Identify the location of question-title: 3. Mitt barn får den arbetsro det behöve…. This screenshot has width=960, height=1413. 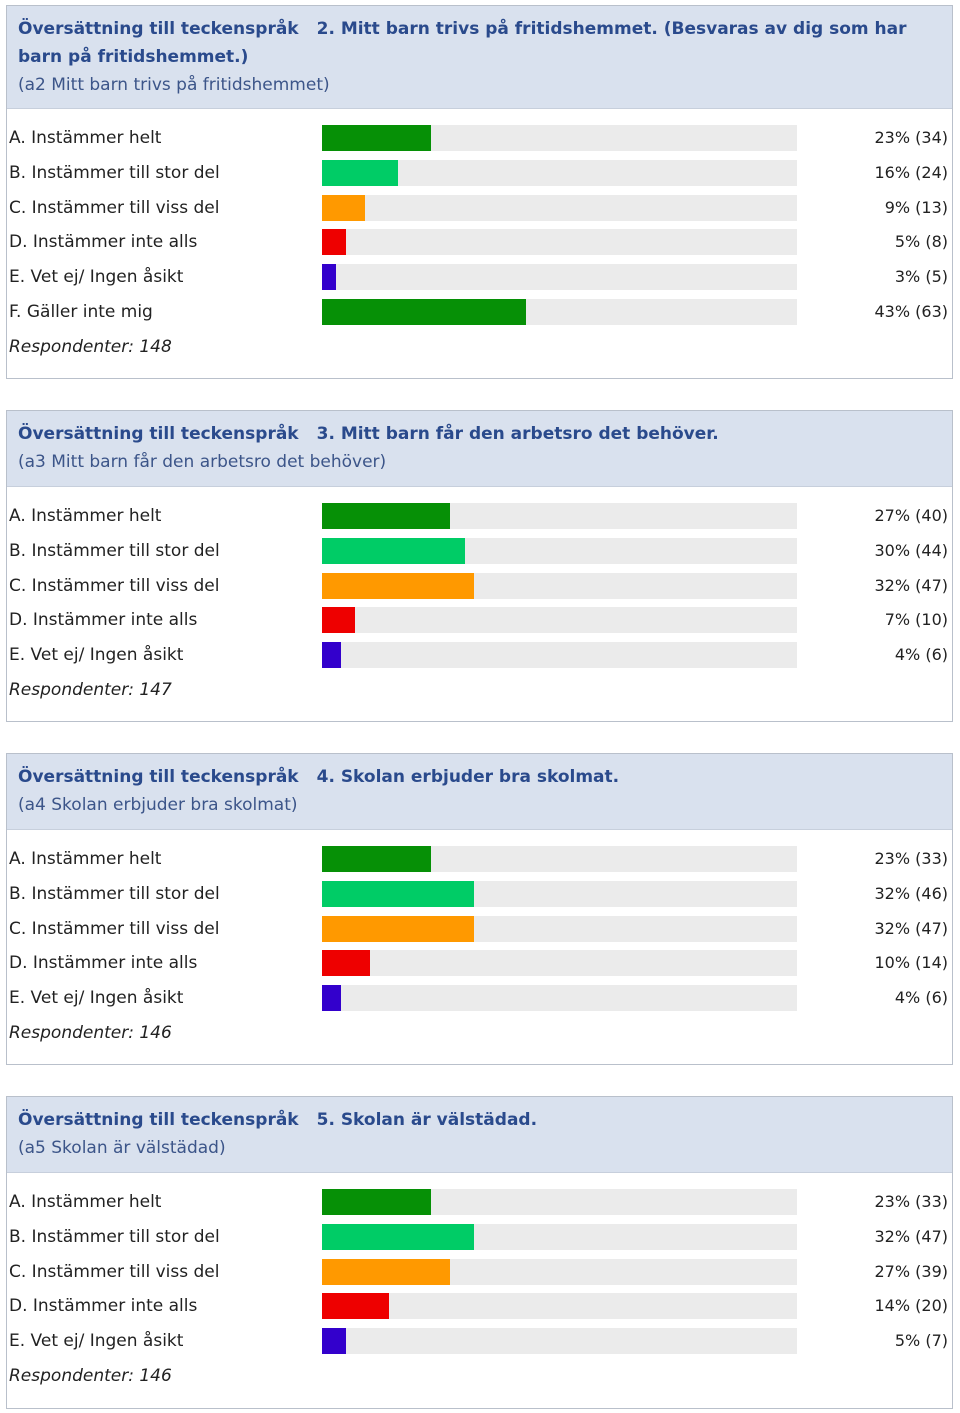
(517, 434).